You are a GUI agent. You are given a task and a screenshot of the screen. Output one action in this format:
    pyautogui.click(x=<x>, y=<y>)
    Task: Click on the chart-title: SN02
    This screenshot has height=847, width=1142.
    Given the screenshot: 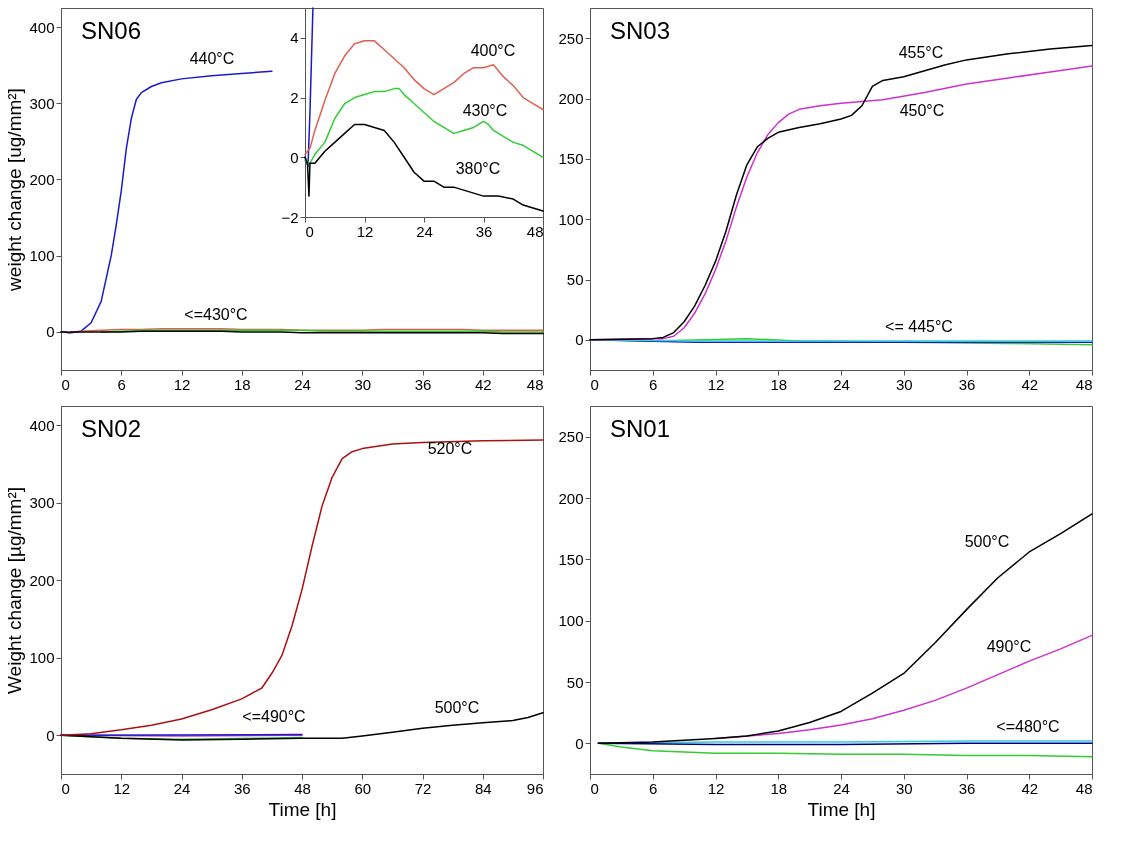 What is the action you would take?
    pyautogui.click(x=111, y=428)
    